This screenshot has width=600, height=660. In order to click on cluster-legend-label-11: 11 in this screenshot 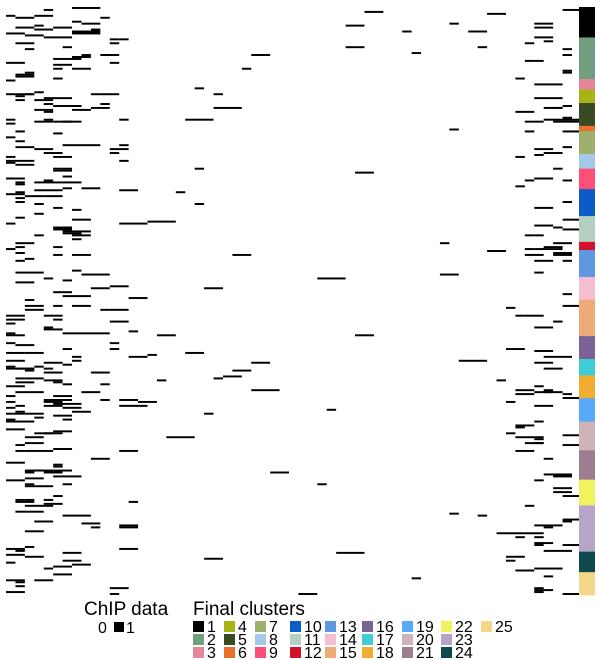, I will do `click(312, 640)`.